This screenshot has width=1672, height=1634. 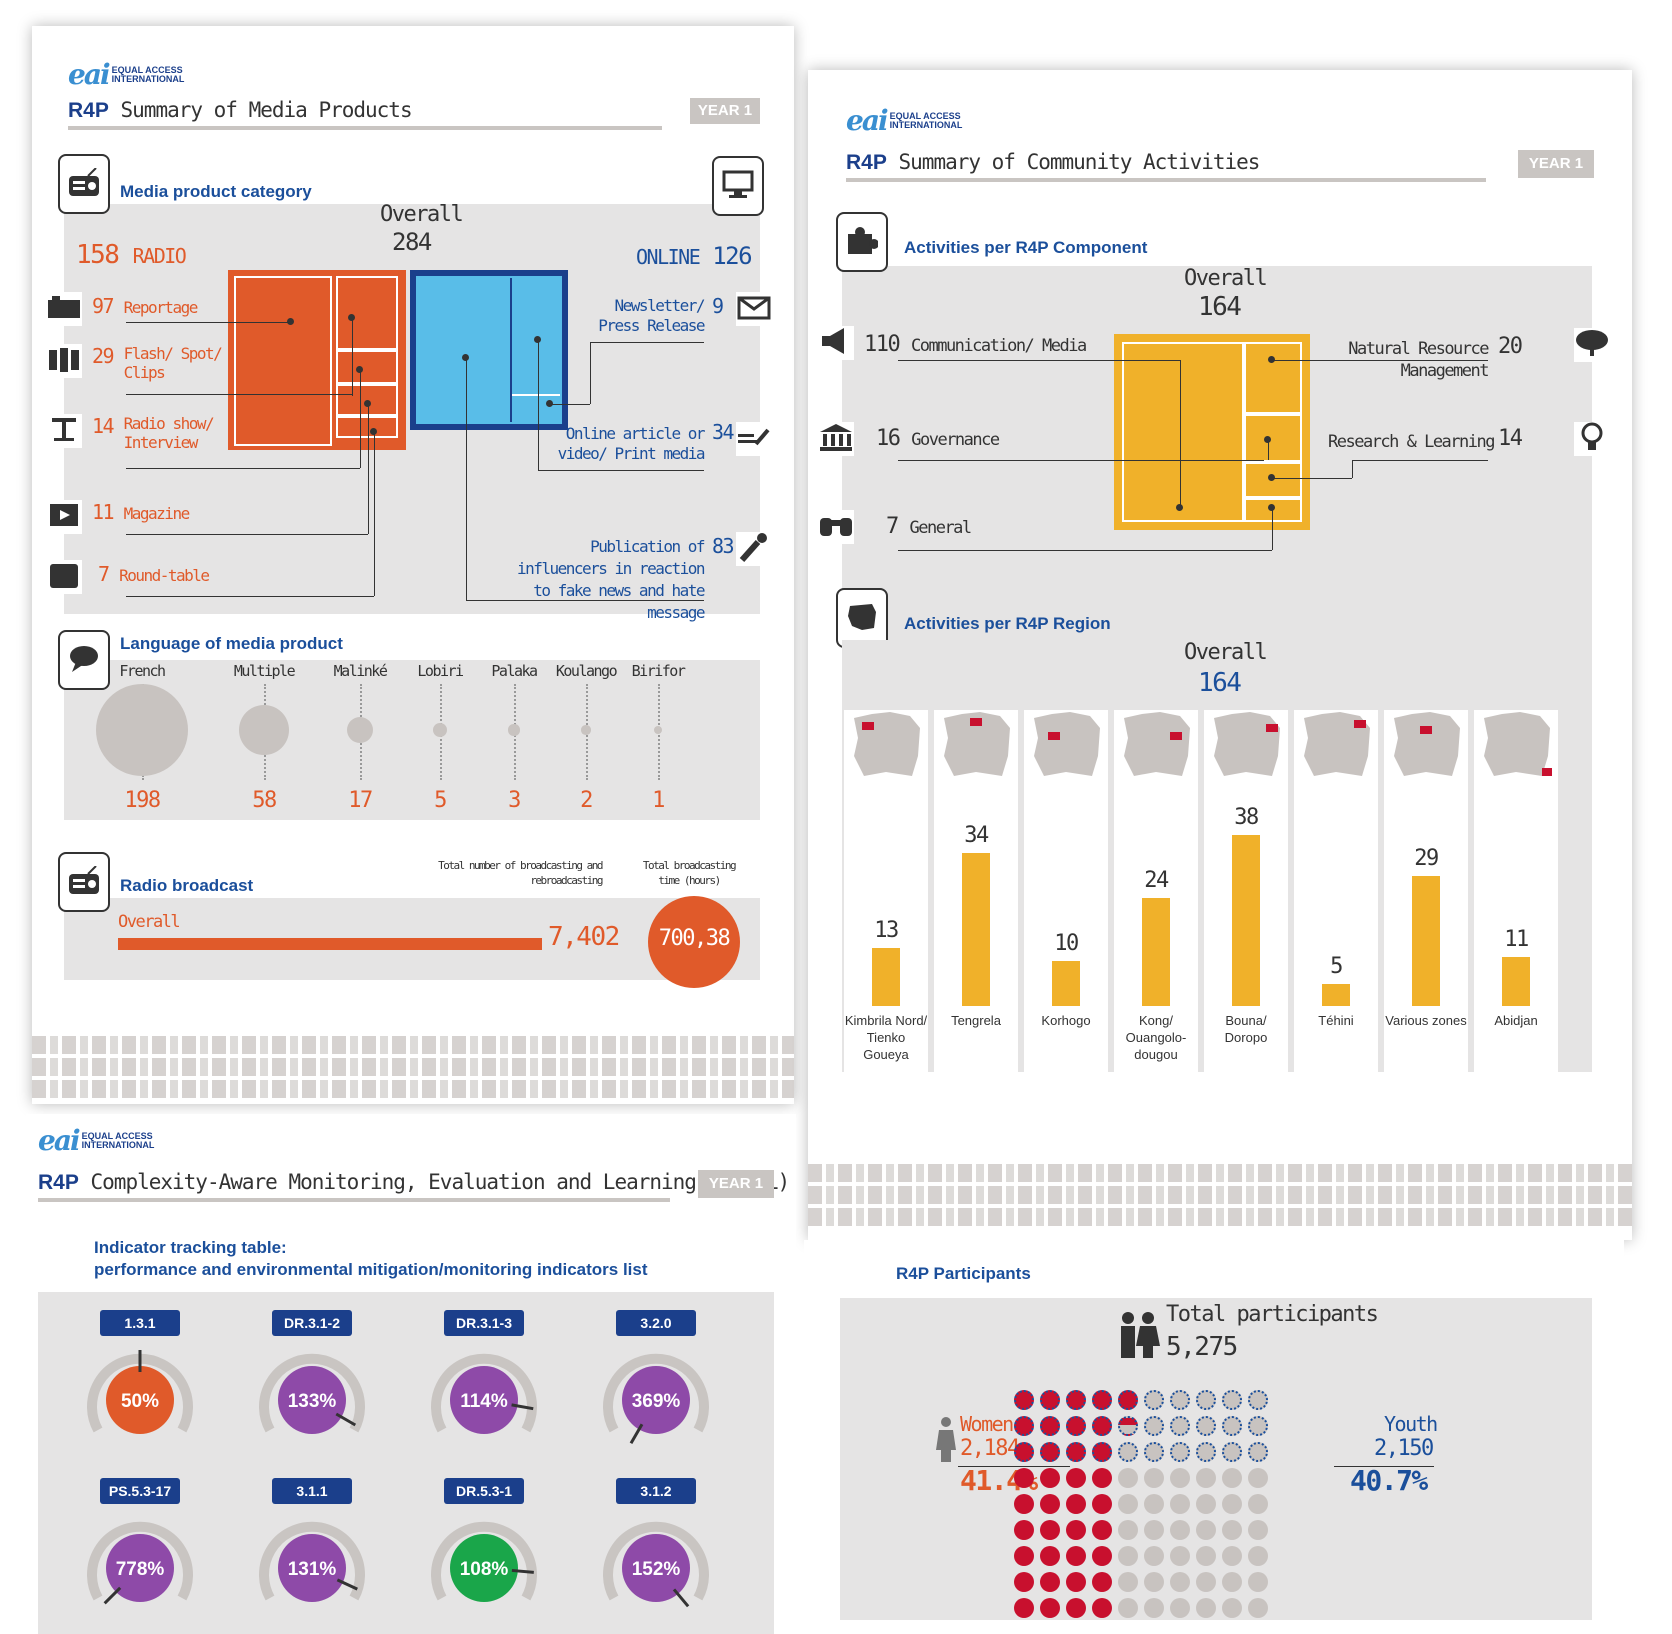 I want to click on item-value: 16, so click(x=888, y=438).